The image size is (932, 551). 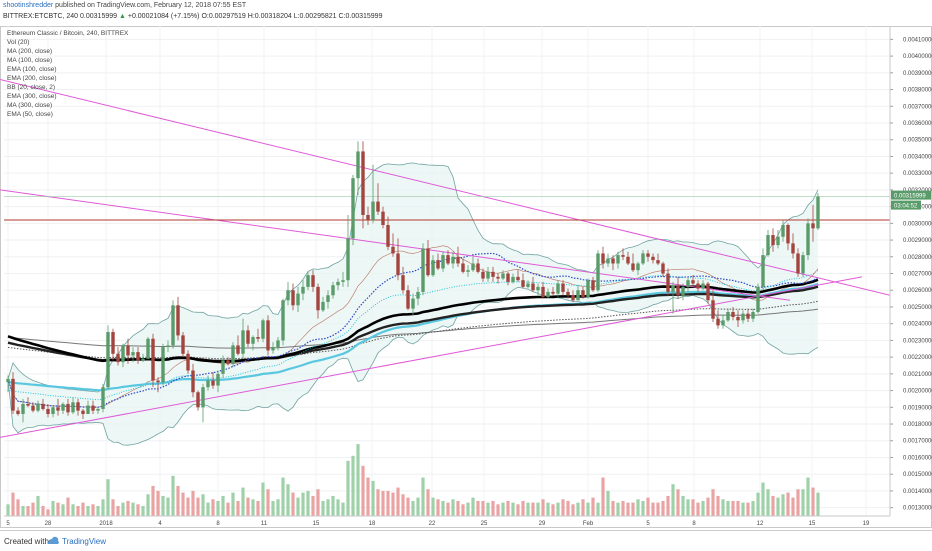 What do you see at coordinates (917, 392) in the screenshot?
I see `y-tick-label: 0.00200000` at bounding box center [917, 392].